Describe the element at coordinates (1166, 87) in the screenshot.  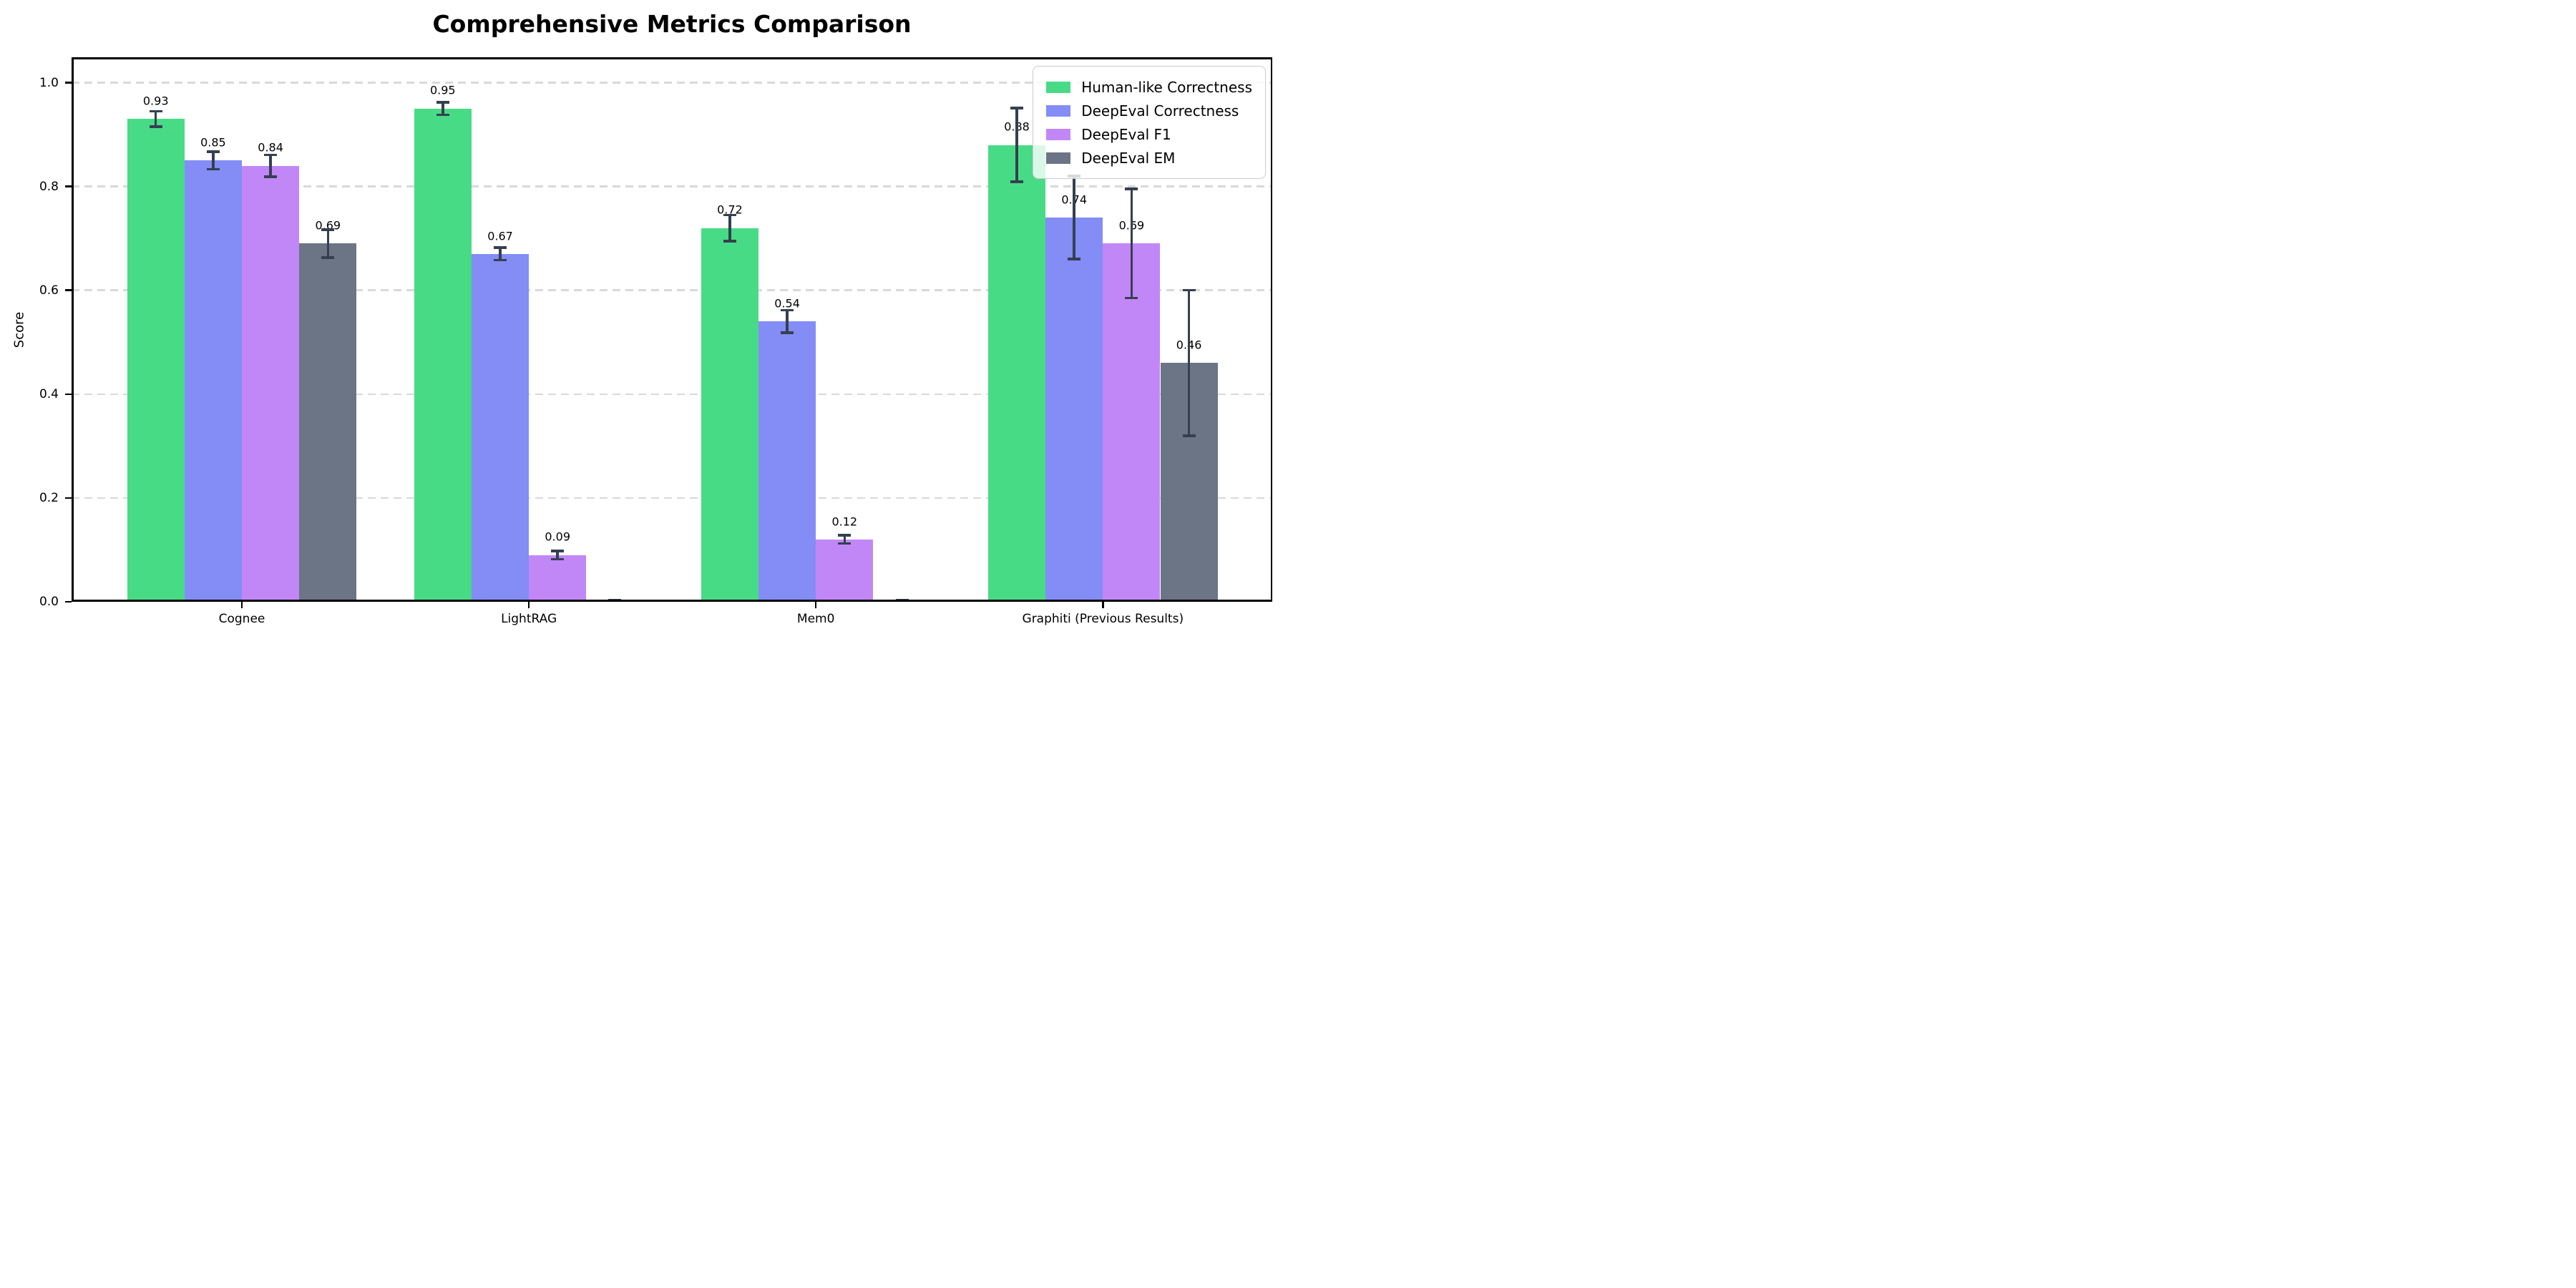
I see `legend-label: Human-like Correctness` at that location.